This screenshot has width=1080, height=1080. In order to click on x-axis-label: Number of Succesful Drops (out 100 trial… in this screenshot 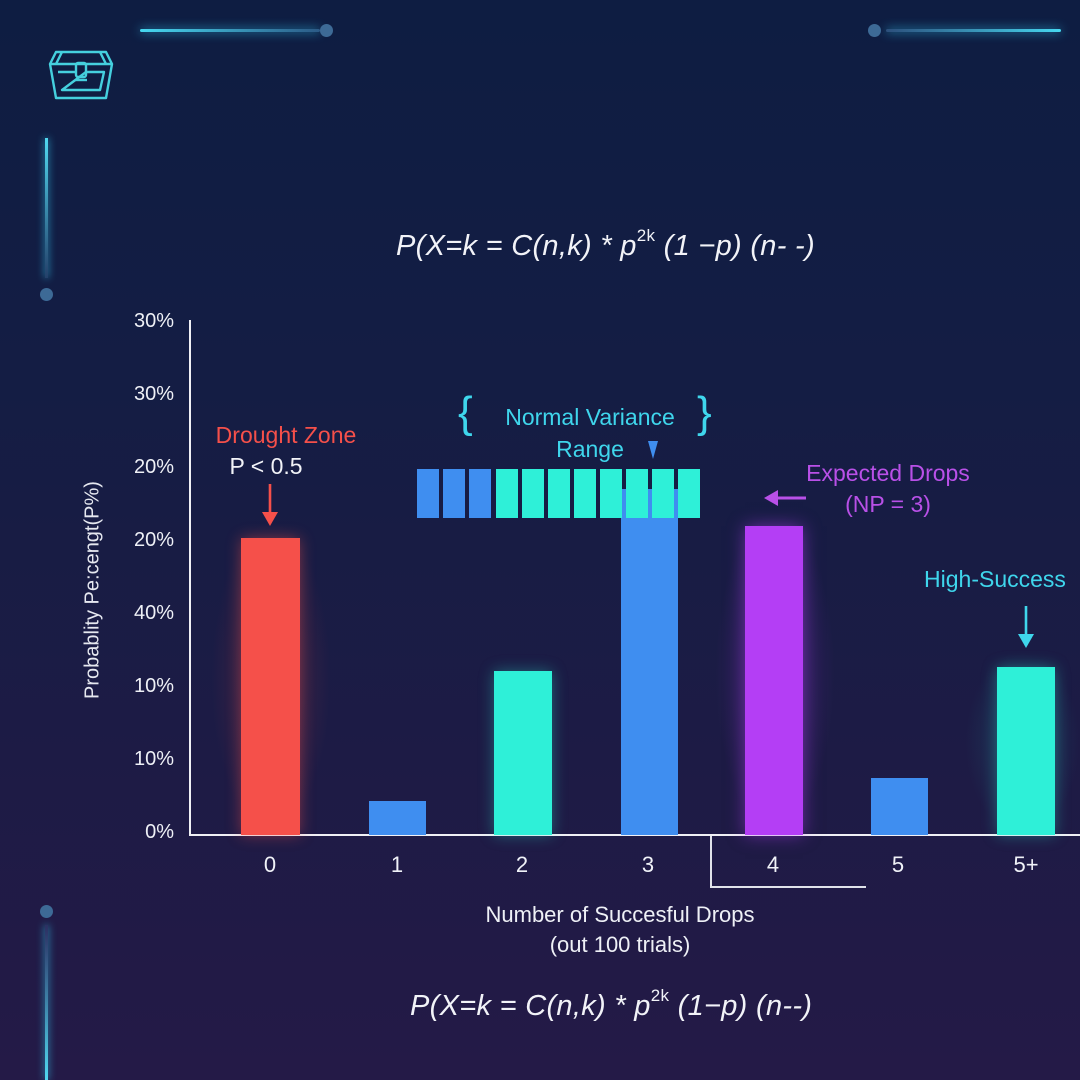, I will do `click(620, 930)`.